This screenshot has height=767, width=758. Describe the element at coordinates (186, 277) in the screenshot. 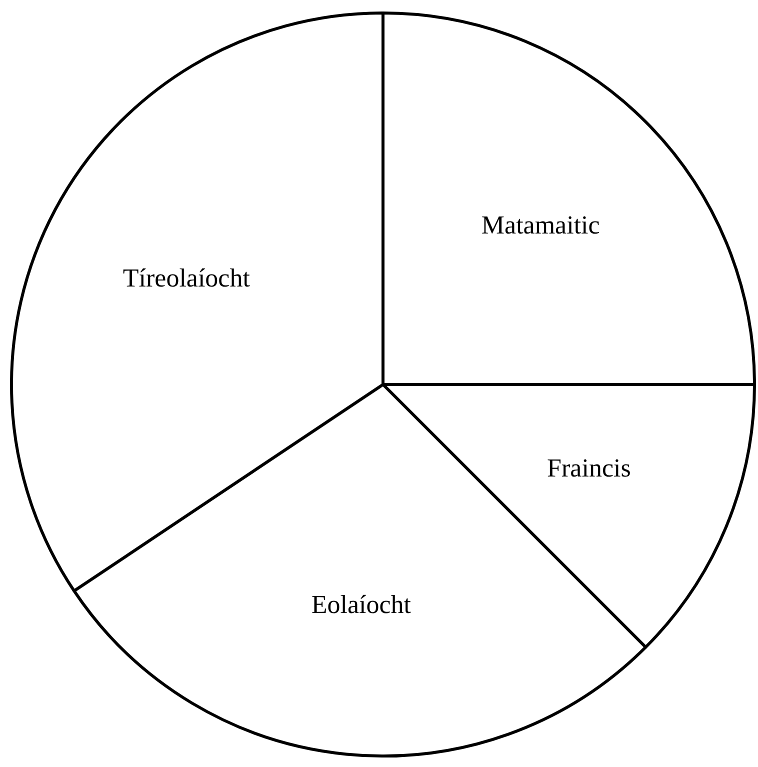

I see `slice-label: Tíreolaíocht` at that location.